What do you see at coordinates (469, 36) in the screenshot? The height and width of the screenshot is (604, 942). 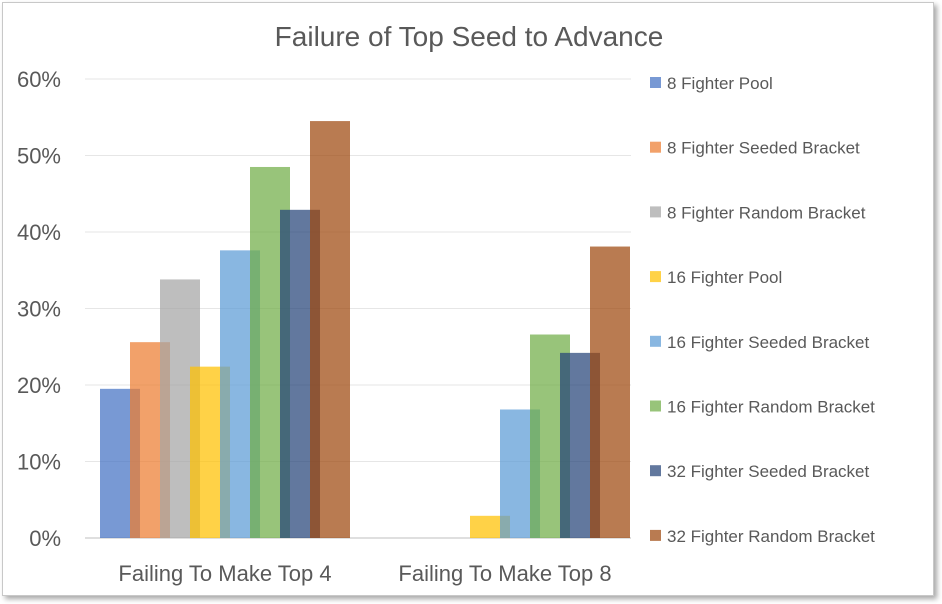 I see `chart-title: Failure of Top Seed to Advance` at bounding box center [469, 36].